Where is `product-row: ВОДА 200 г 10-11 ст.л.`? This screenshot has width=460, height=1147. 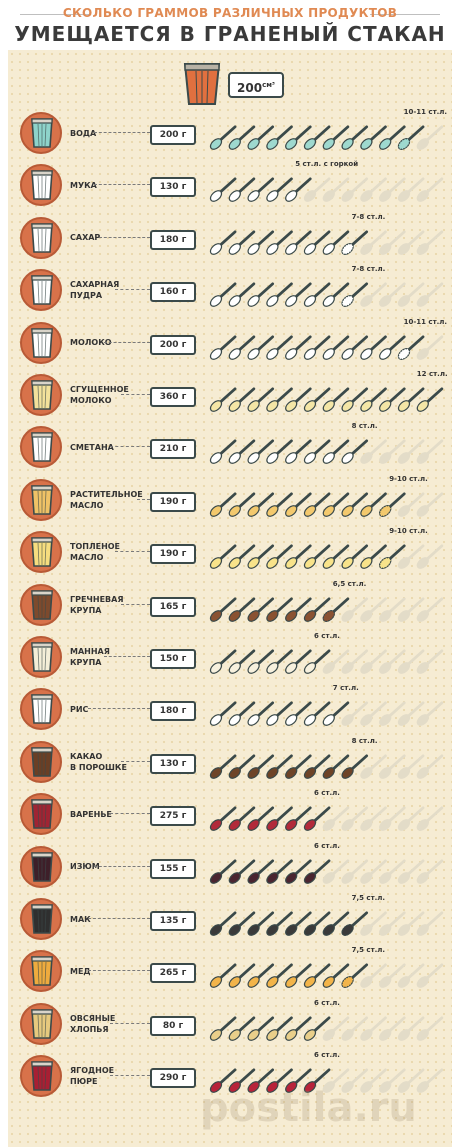 product-row: ВОДА 200 г 10-11 ст.л. is located at coordinates (230, 136).